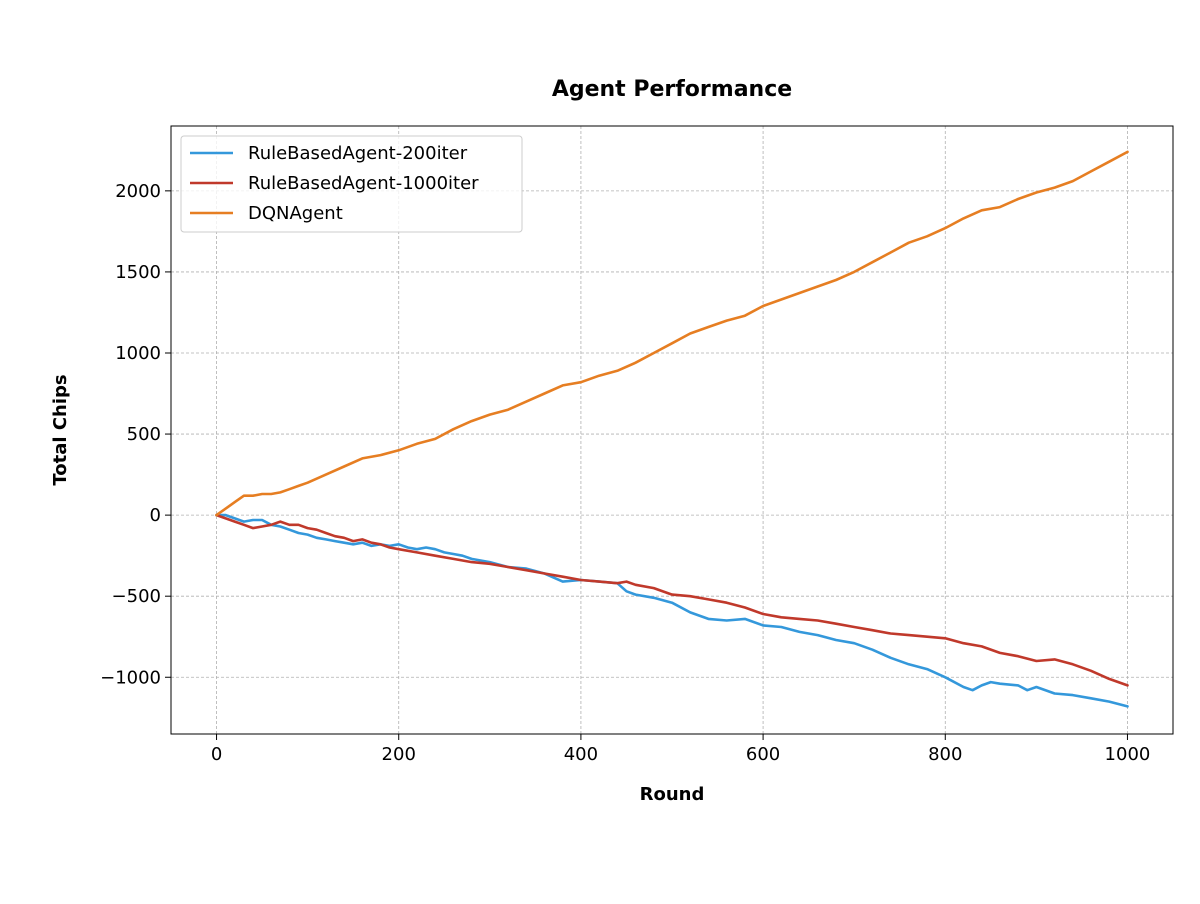 The image size is (1200, 904). What do you see at coordinates (144, 434) in the screenshot?
I see `y-tick-label: 500` at bounding box center [144, 434].